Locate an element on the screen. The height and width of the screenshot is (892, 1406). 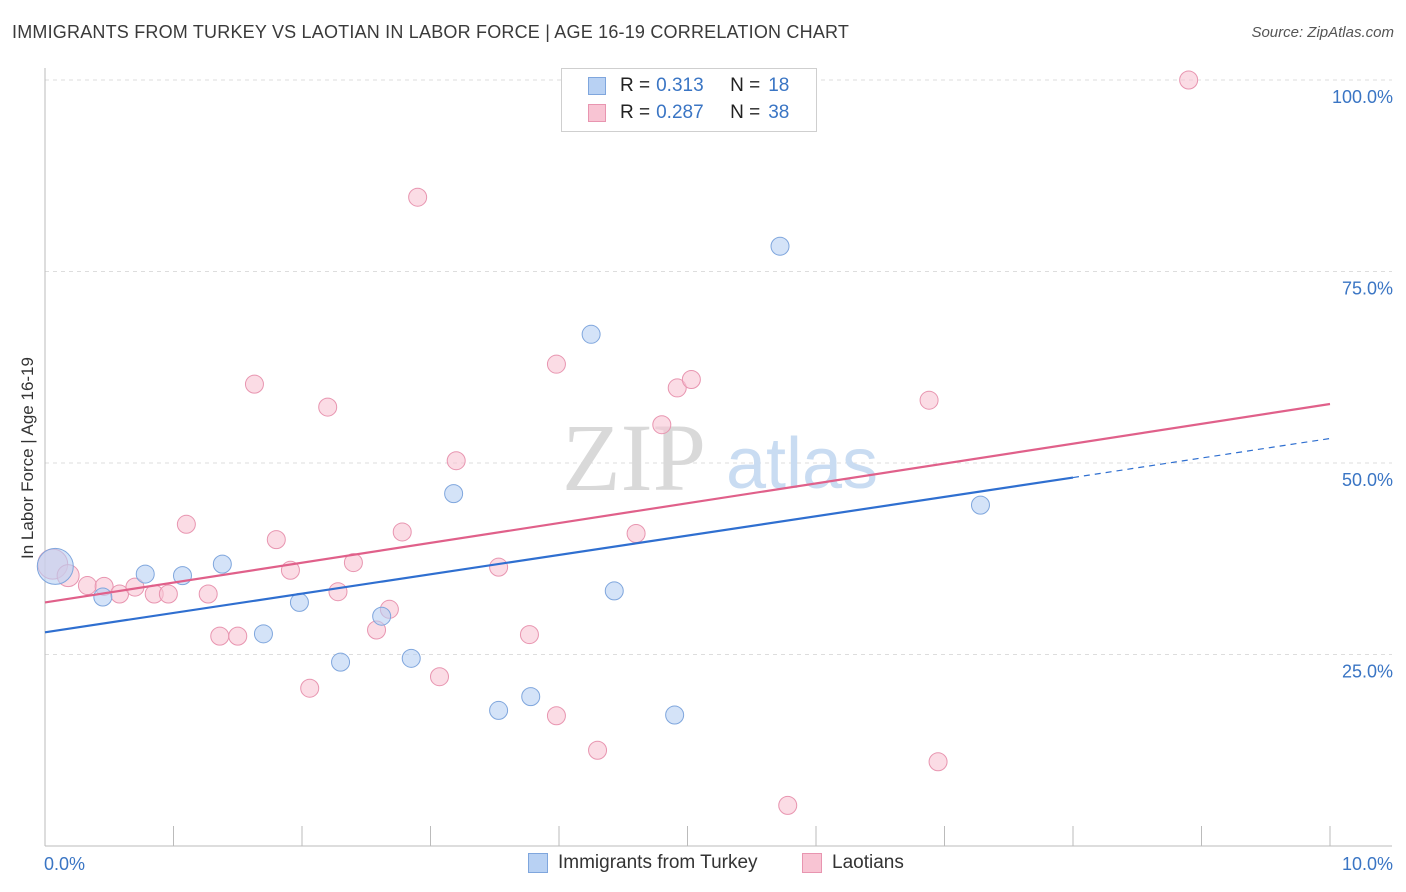
y-tick-label: 25.0% is located at coordinates (1367, 672).